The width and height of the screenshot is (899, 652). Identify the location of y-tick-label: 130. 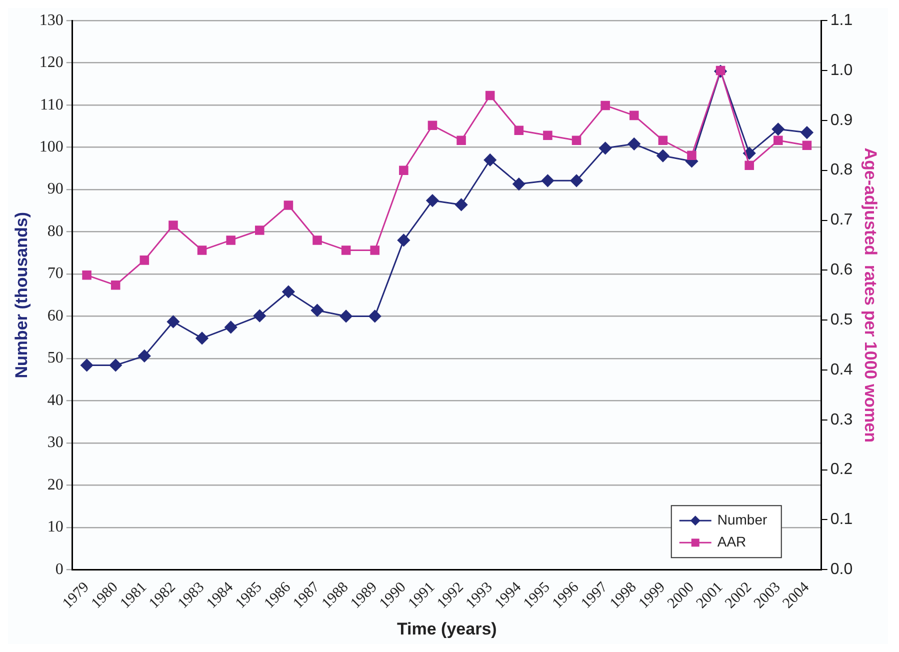
(51, 20).